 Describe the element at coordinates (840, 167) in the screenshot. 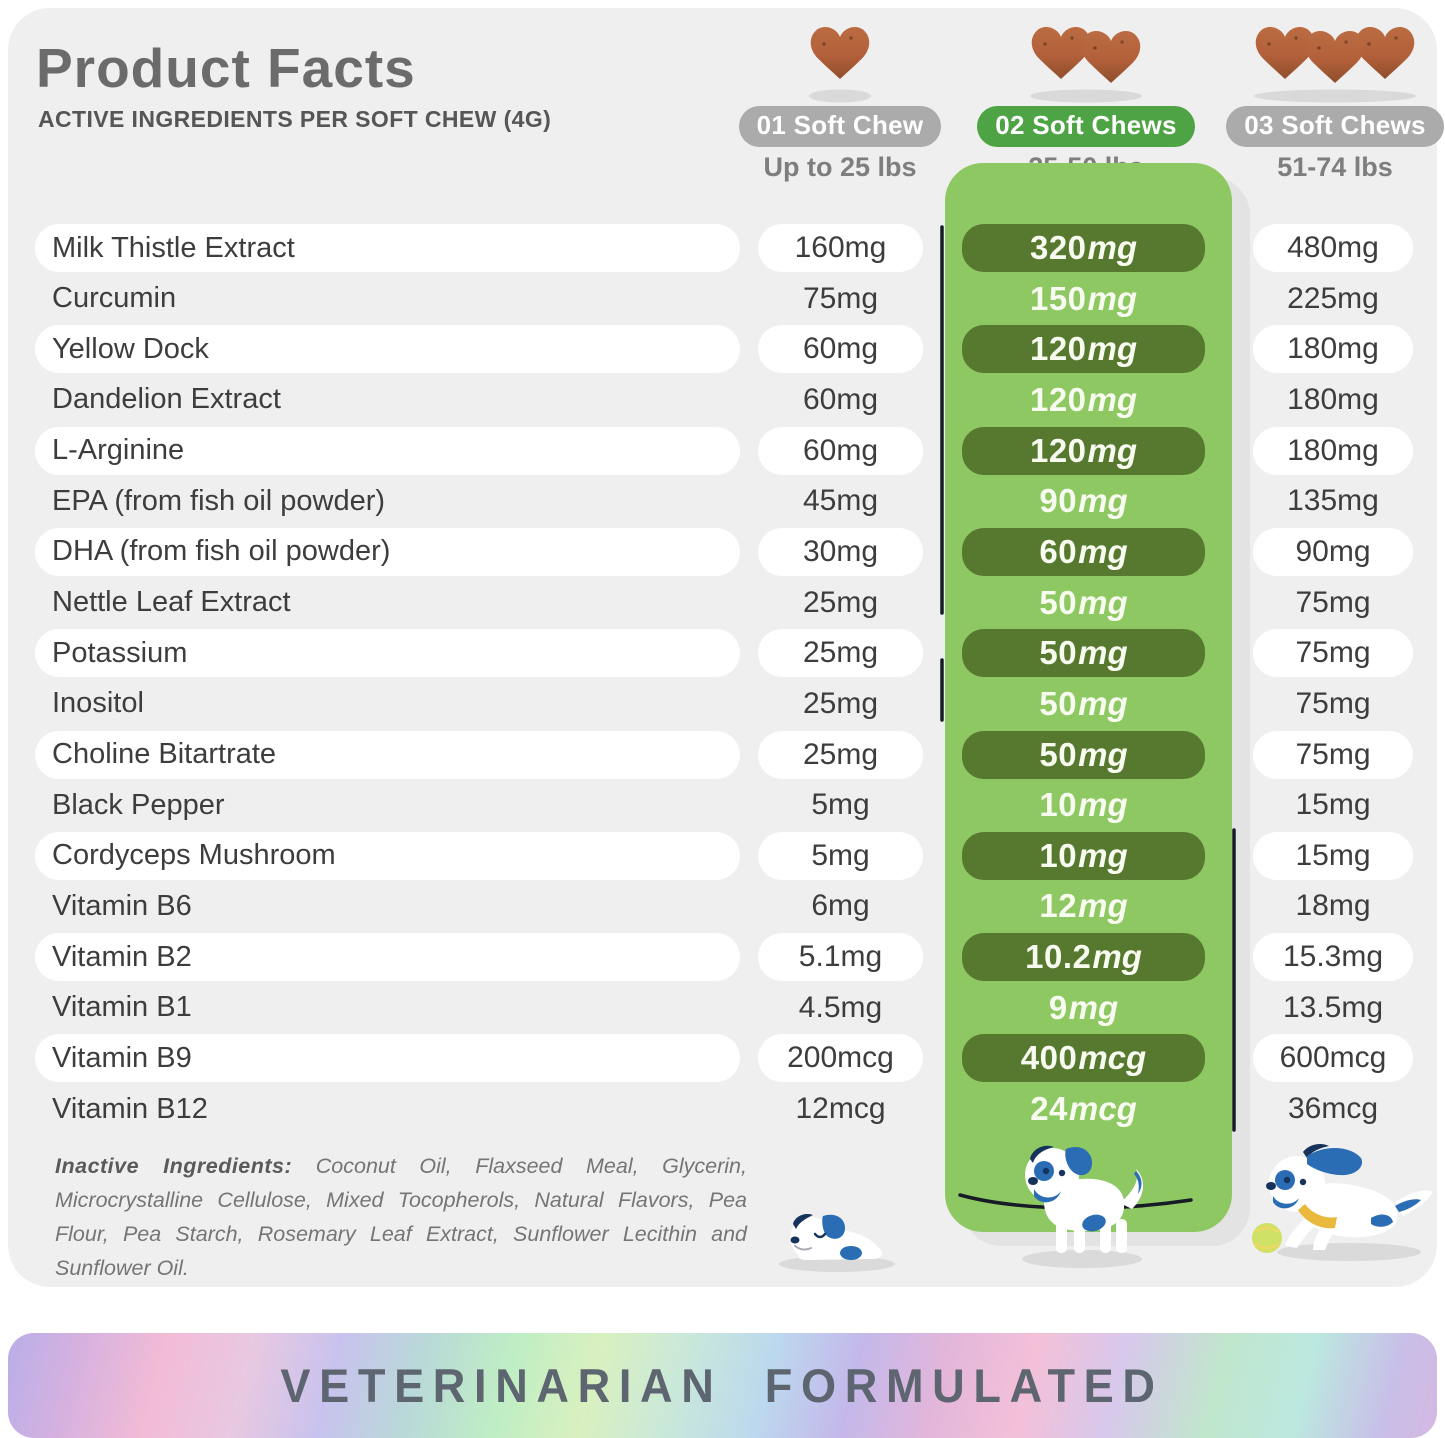

I see `weight-range-label: Up to 25 lbs` at that location.